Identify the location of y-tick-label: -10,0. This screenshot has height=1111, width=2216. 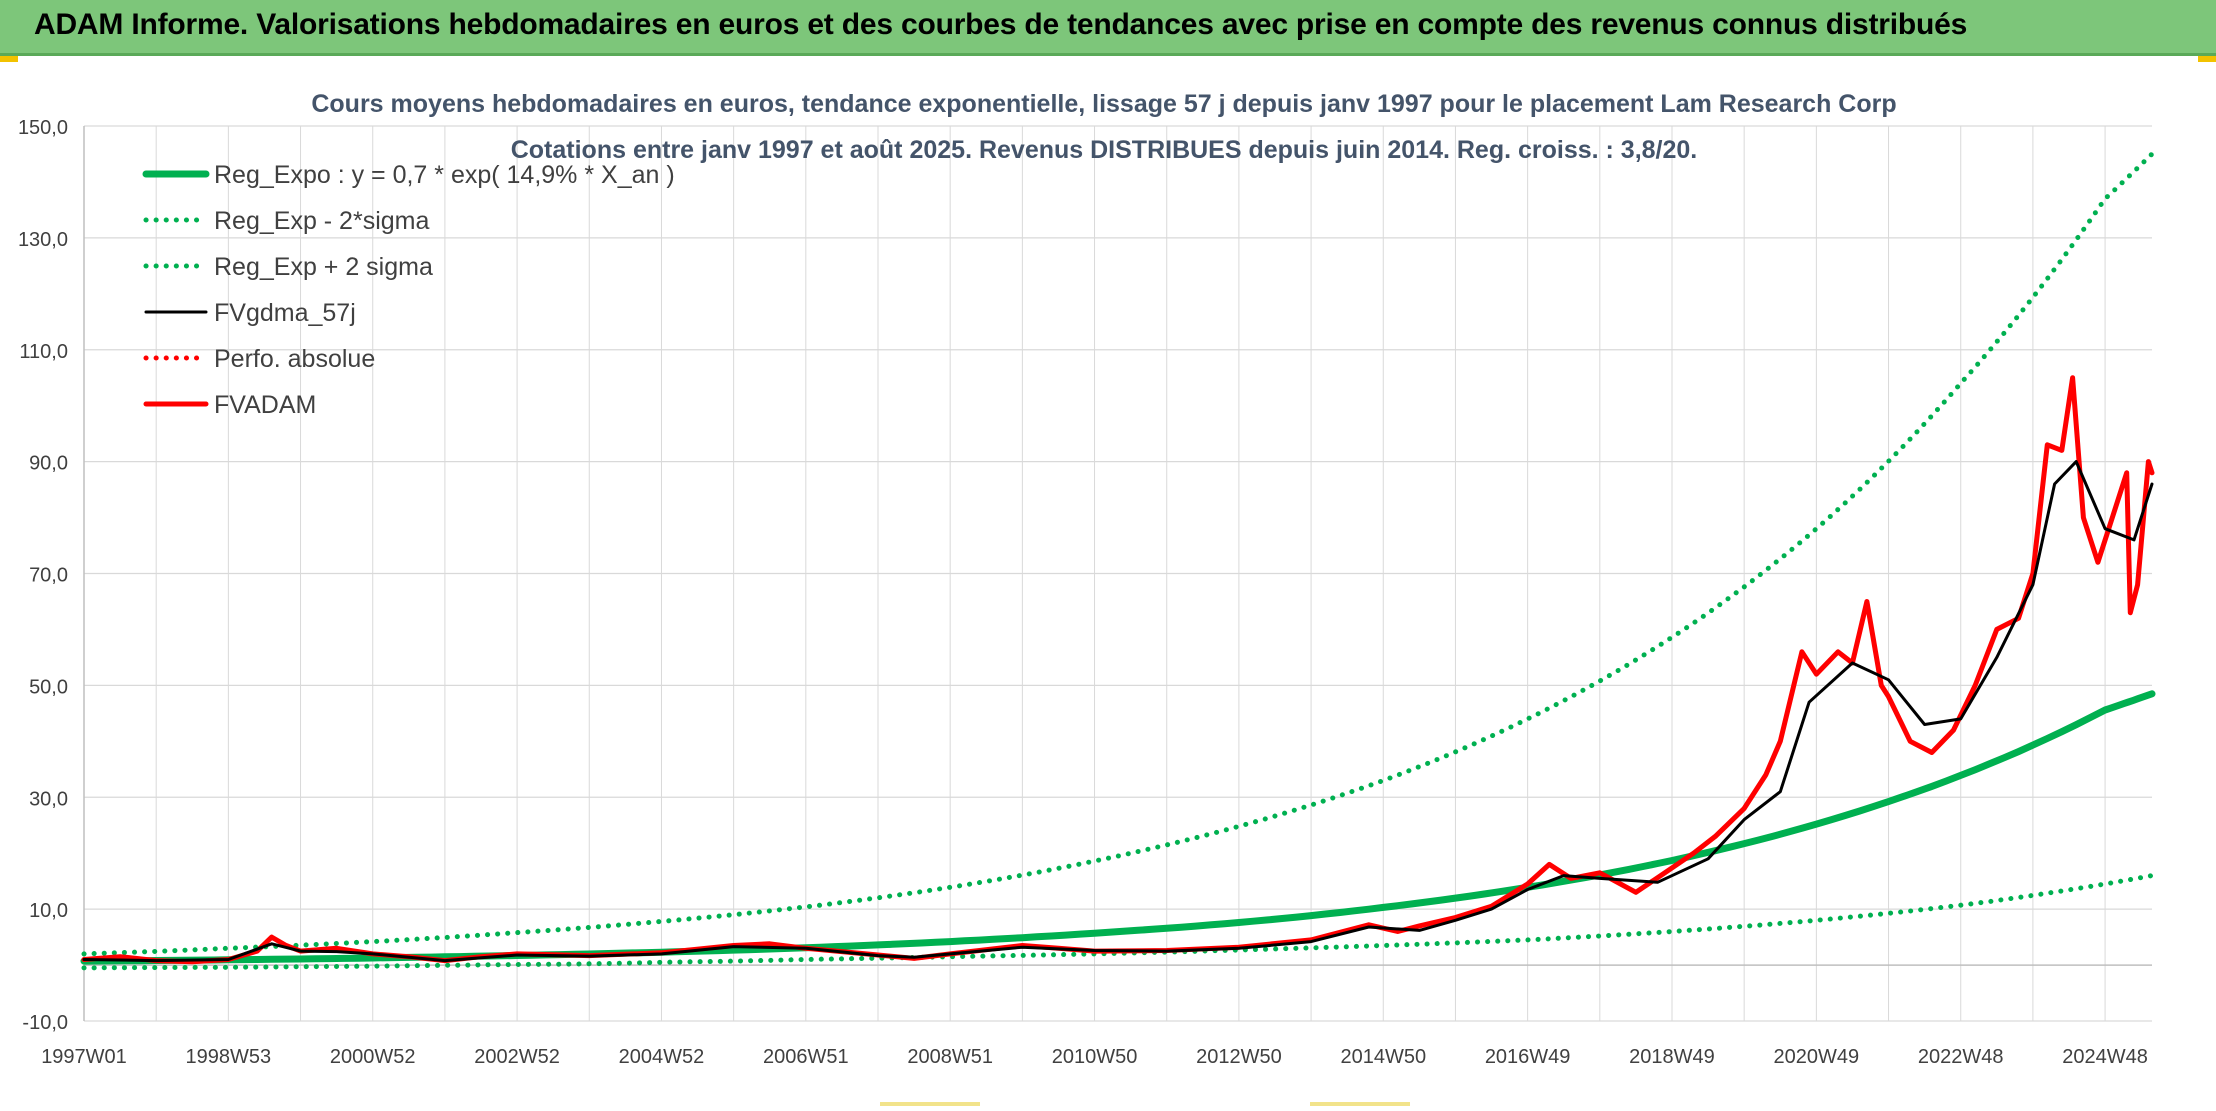
(45, 1023).